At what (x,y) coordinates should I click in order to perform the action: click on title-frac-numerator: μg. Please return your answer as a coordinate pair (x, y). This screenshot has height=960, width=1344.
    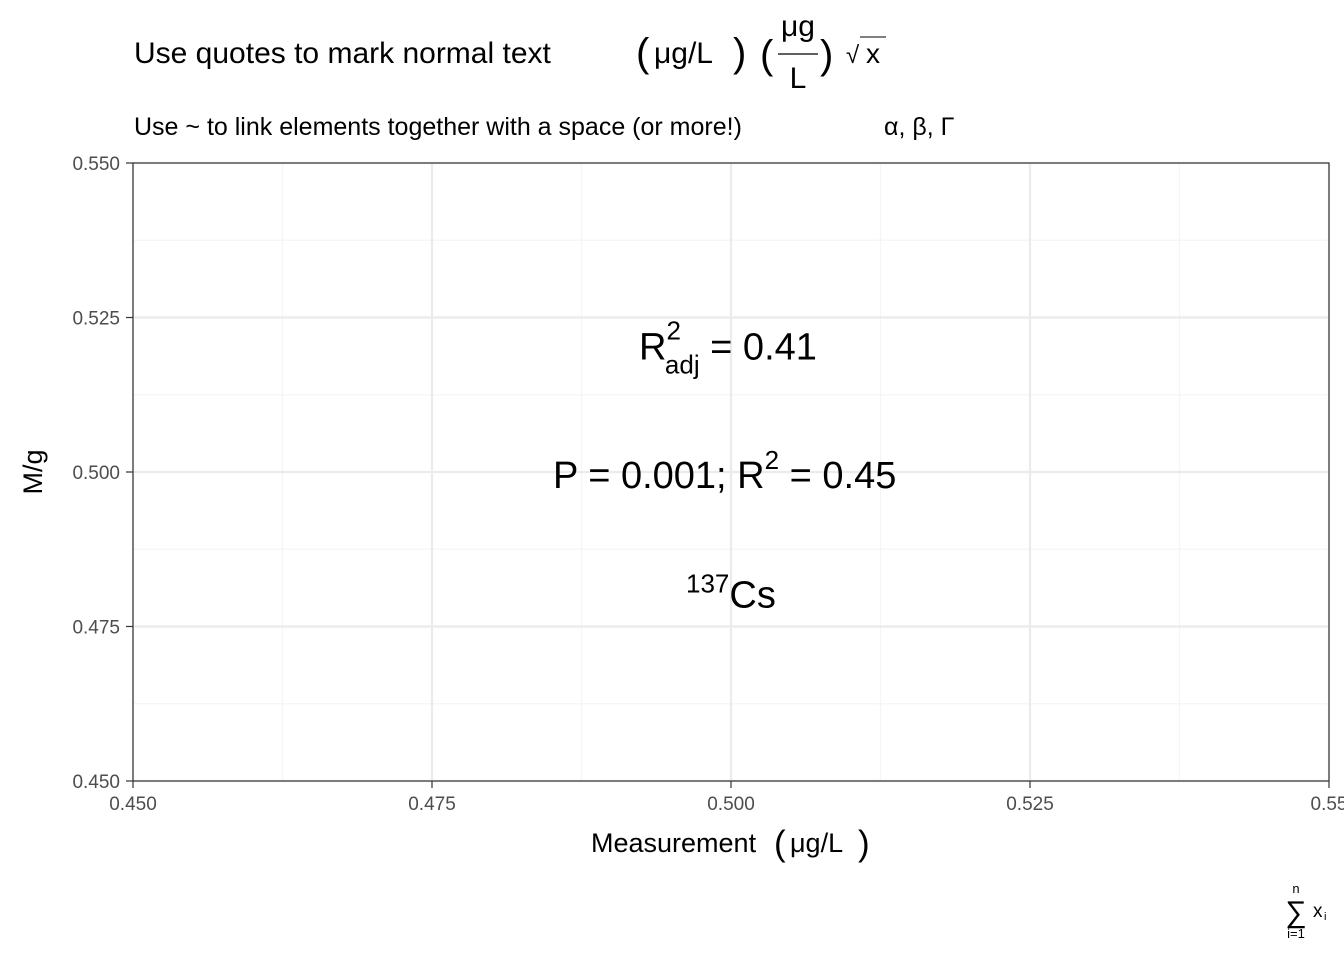
    Looking at the image, I should click on (798, 26).